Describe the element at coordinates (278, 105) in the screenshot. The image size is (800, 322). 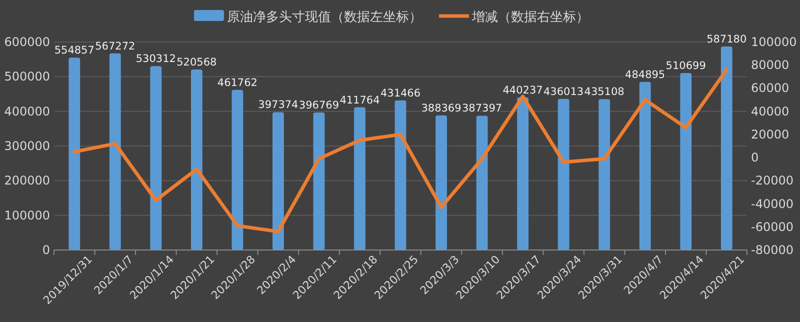
I see `data-label: 397374` at that location.